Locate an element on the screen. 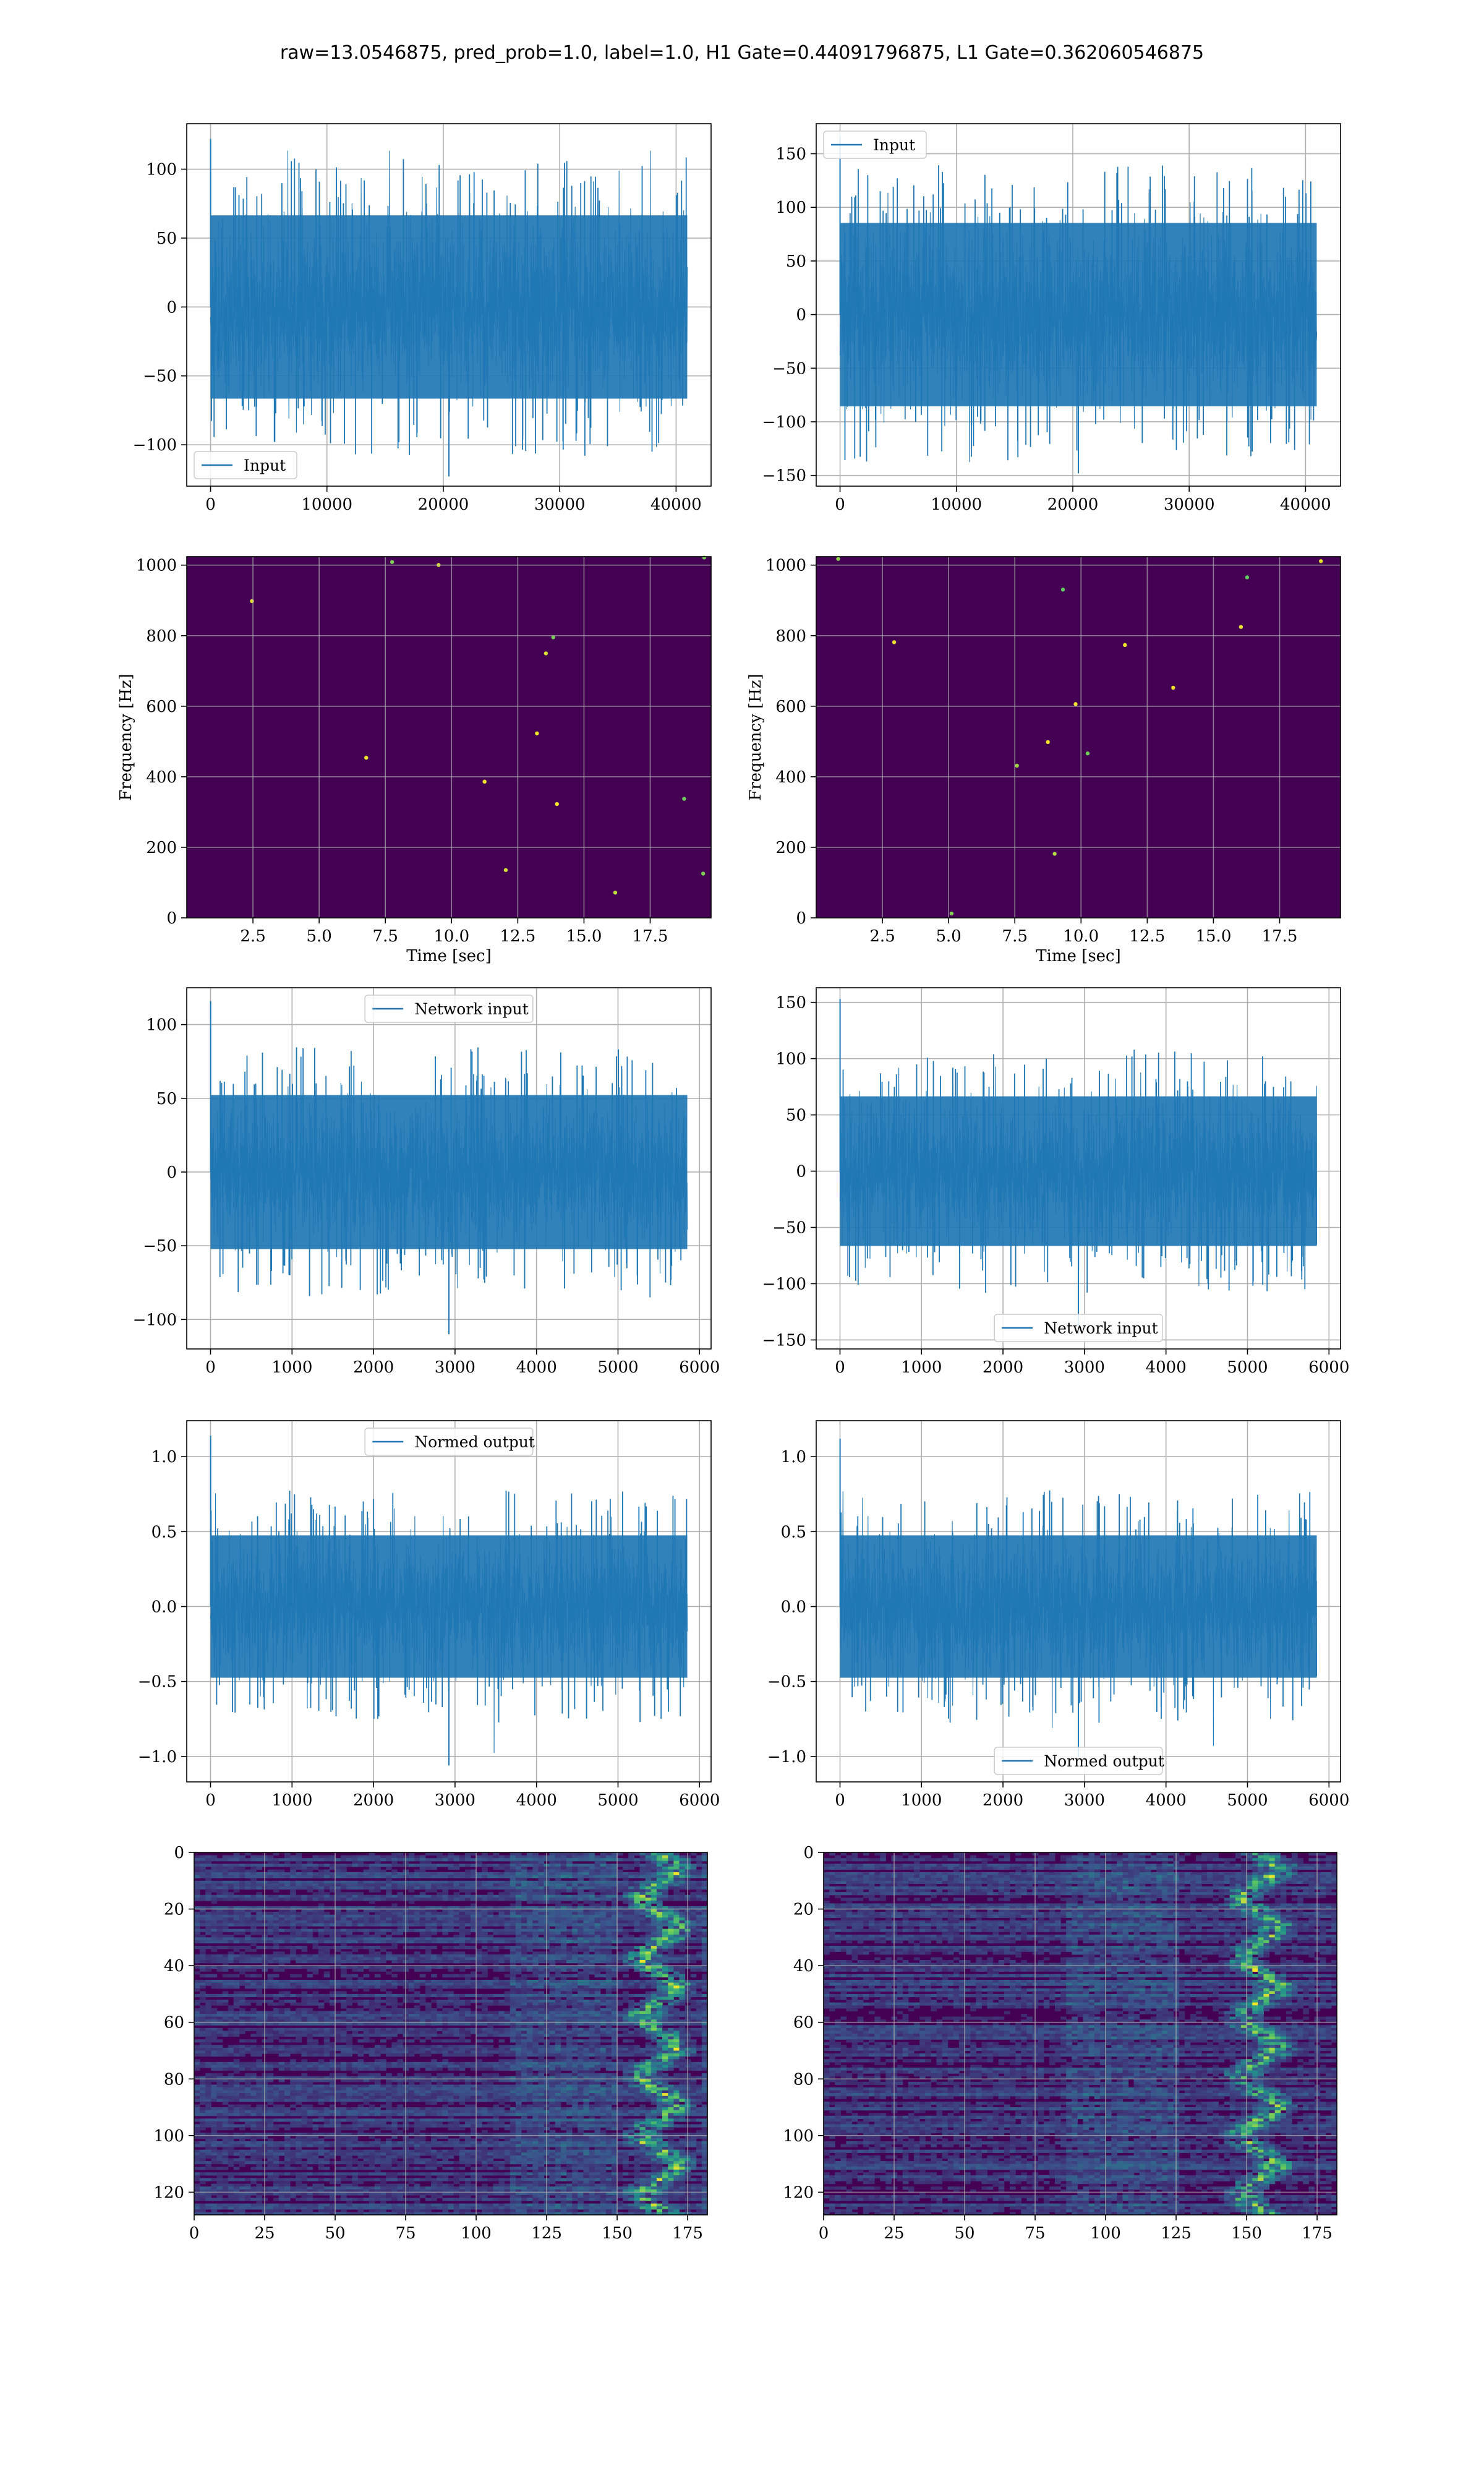 This screenshot has height=2474, width=1484. x-axis-label: Time [sec] is located at coordinates (449, 956).